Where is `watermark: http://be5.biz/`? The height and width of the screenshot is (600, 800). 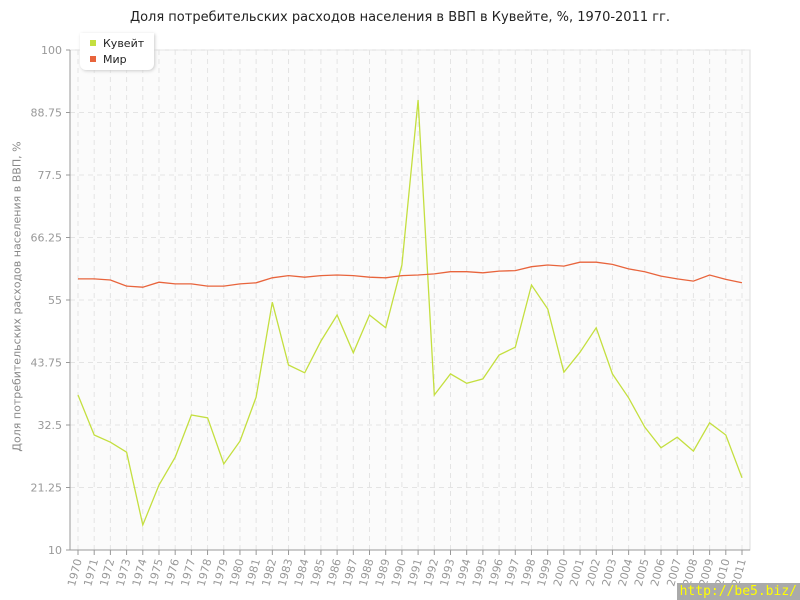
watermark: http://be5.biz/ is located at coordinates (738, 591).